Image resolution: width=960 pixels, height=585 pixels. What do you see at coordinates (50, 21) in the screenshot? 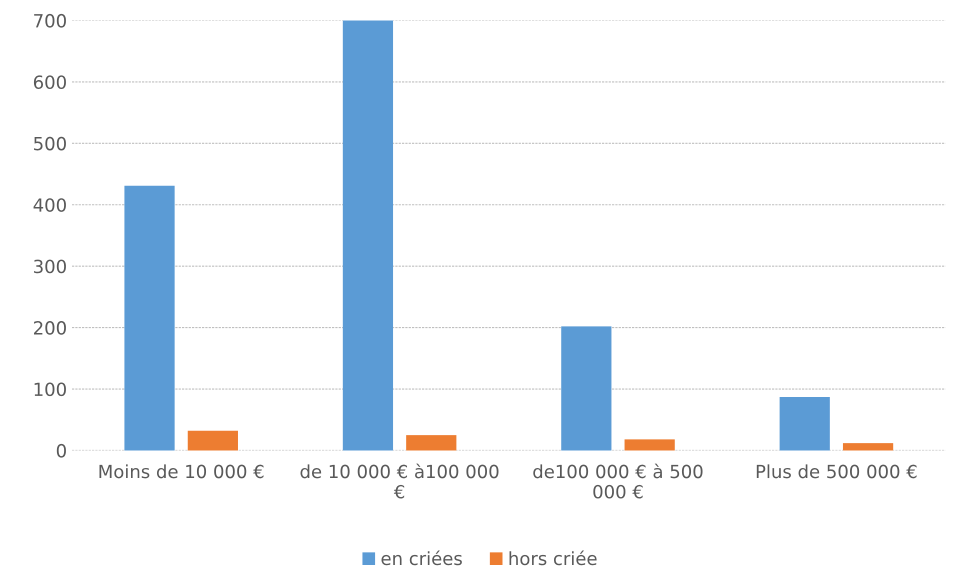
I see `y-tick-label: 700` at bounding box center [50, 21].